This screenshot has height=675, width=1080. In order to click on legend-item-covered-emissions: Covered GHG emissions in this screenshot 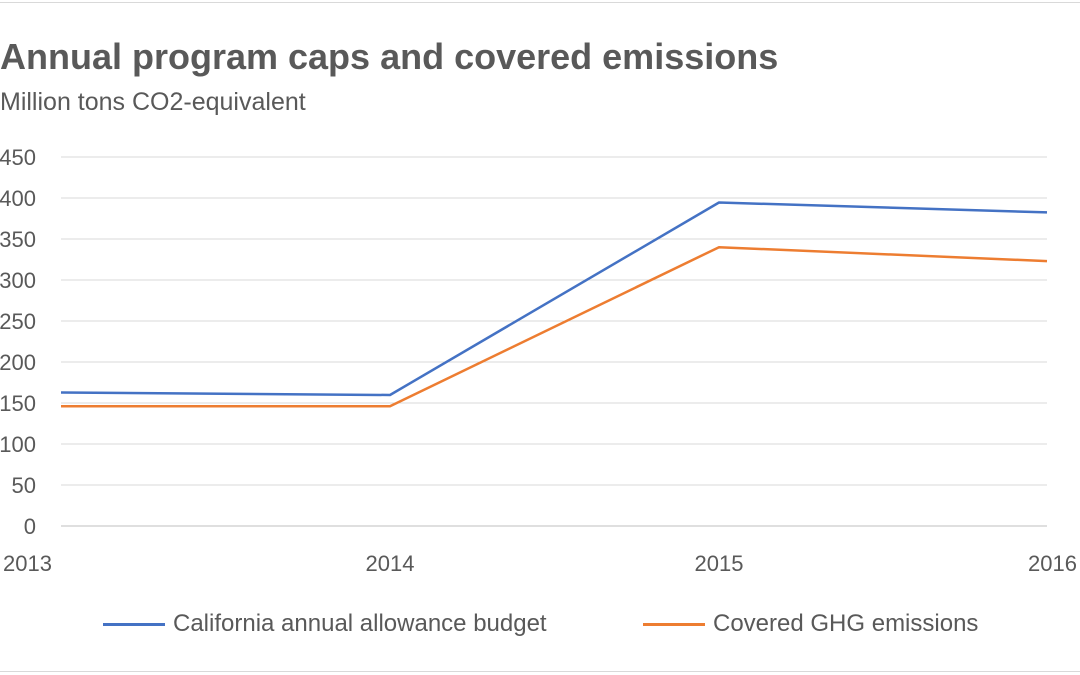, I will do `click(810, 624)`.